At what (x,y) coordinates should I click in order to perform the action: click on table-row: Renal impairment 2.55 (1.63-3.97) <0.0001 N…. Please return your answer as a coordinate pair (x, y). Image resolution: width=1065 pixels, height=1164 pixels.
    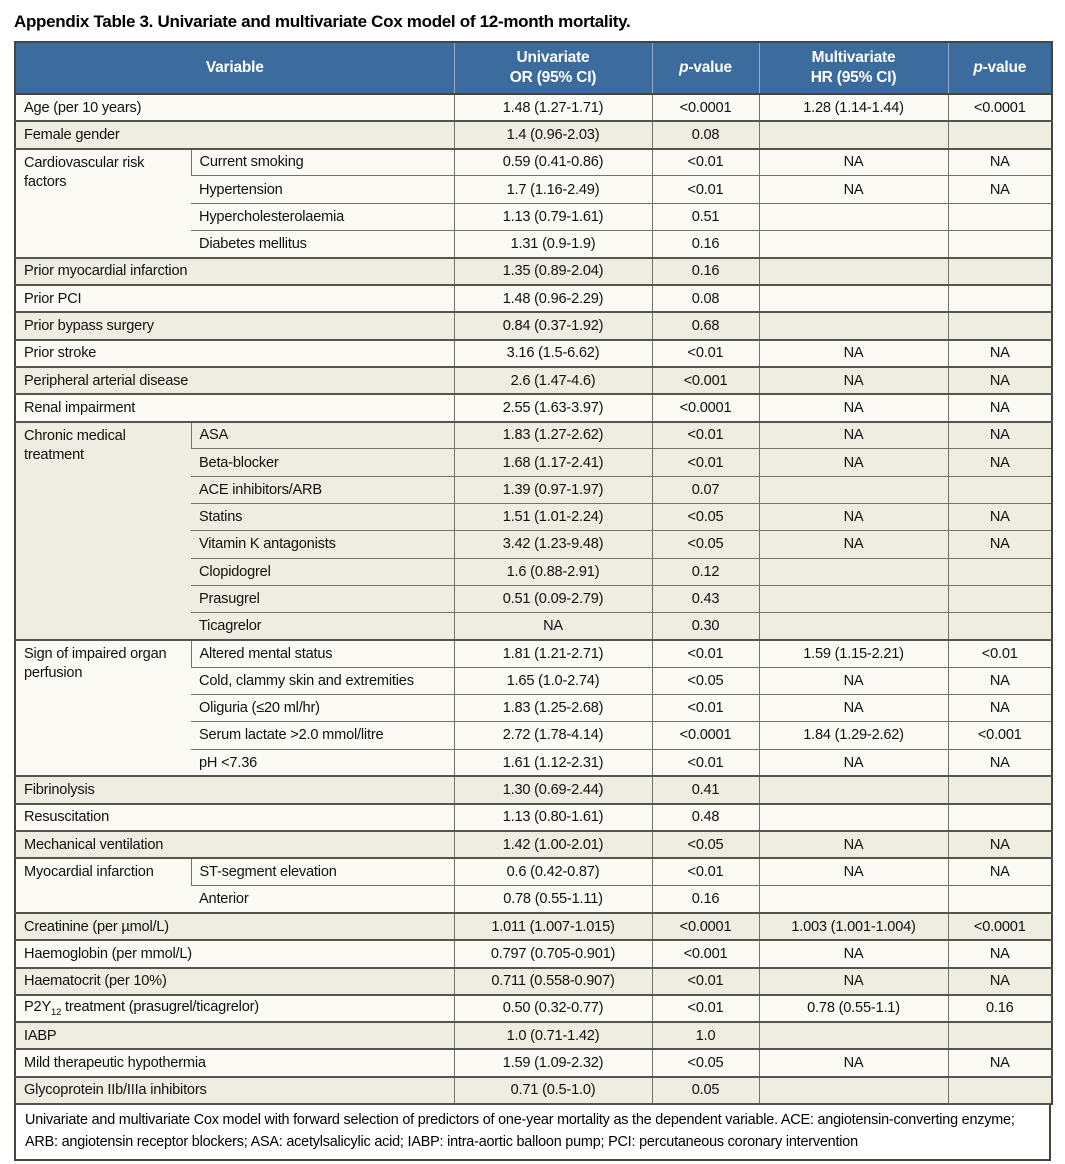
    Looking at the image, I should click on (534, 407).